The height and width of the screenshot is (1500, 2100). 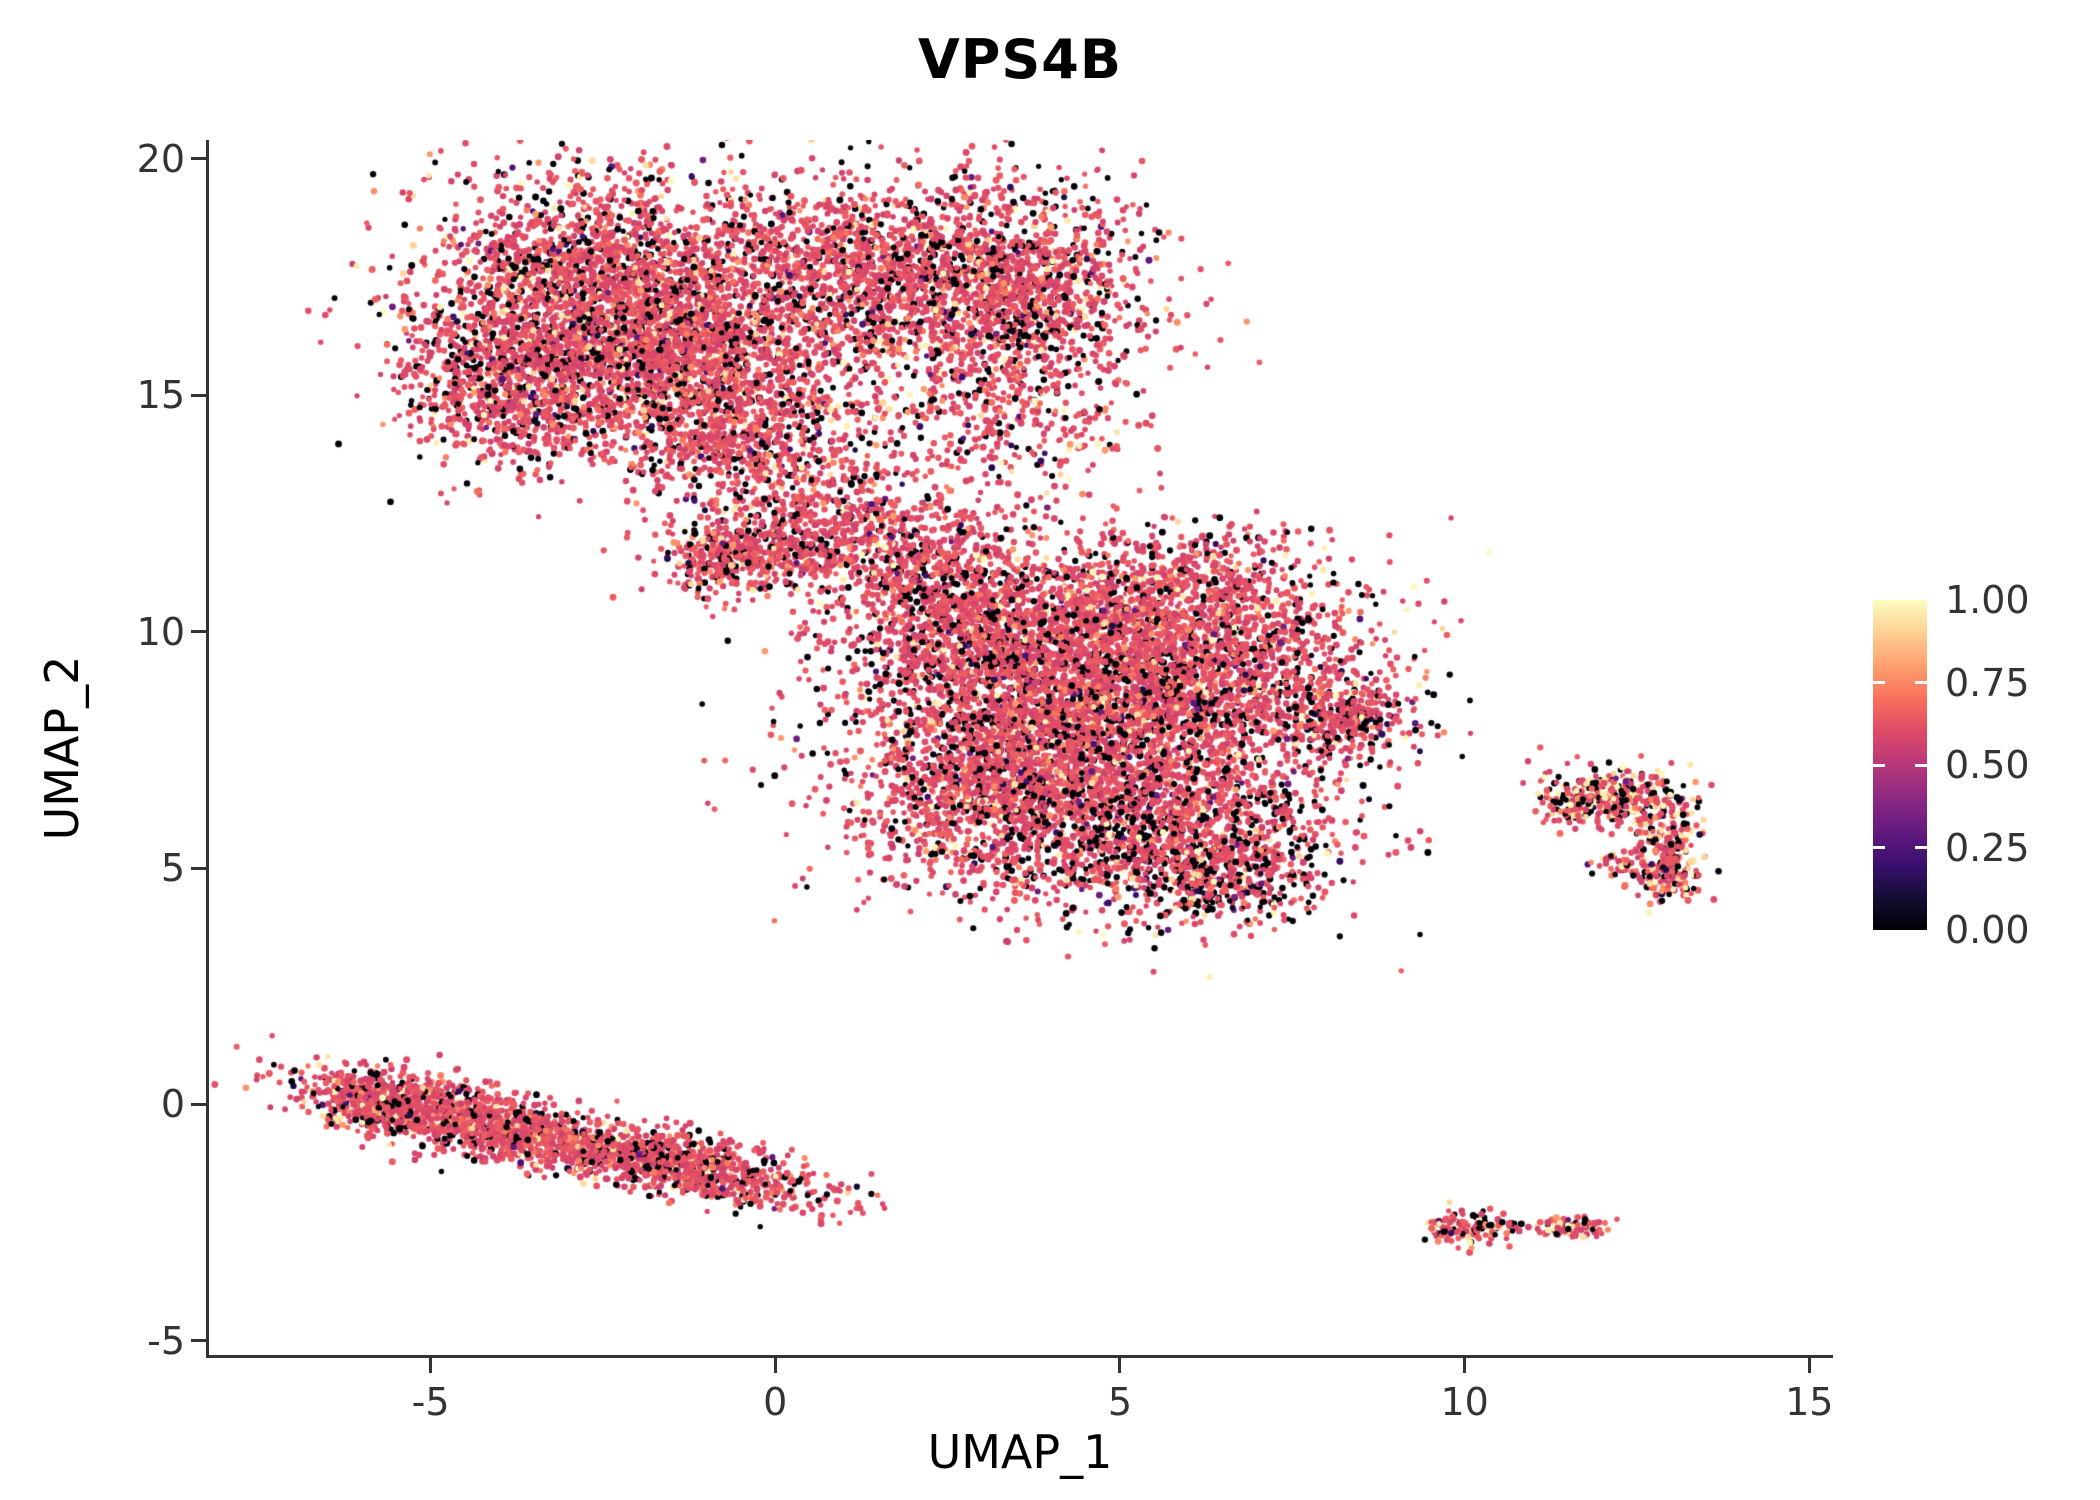 I want to click on x-tick-label: 10, so click(x=1464, y=1402).